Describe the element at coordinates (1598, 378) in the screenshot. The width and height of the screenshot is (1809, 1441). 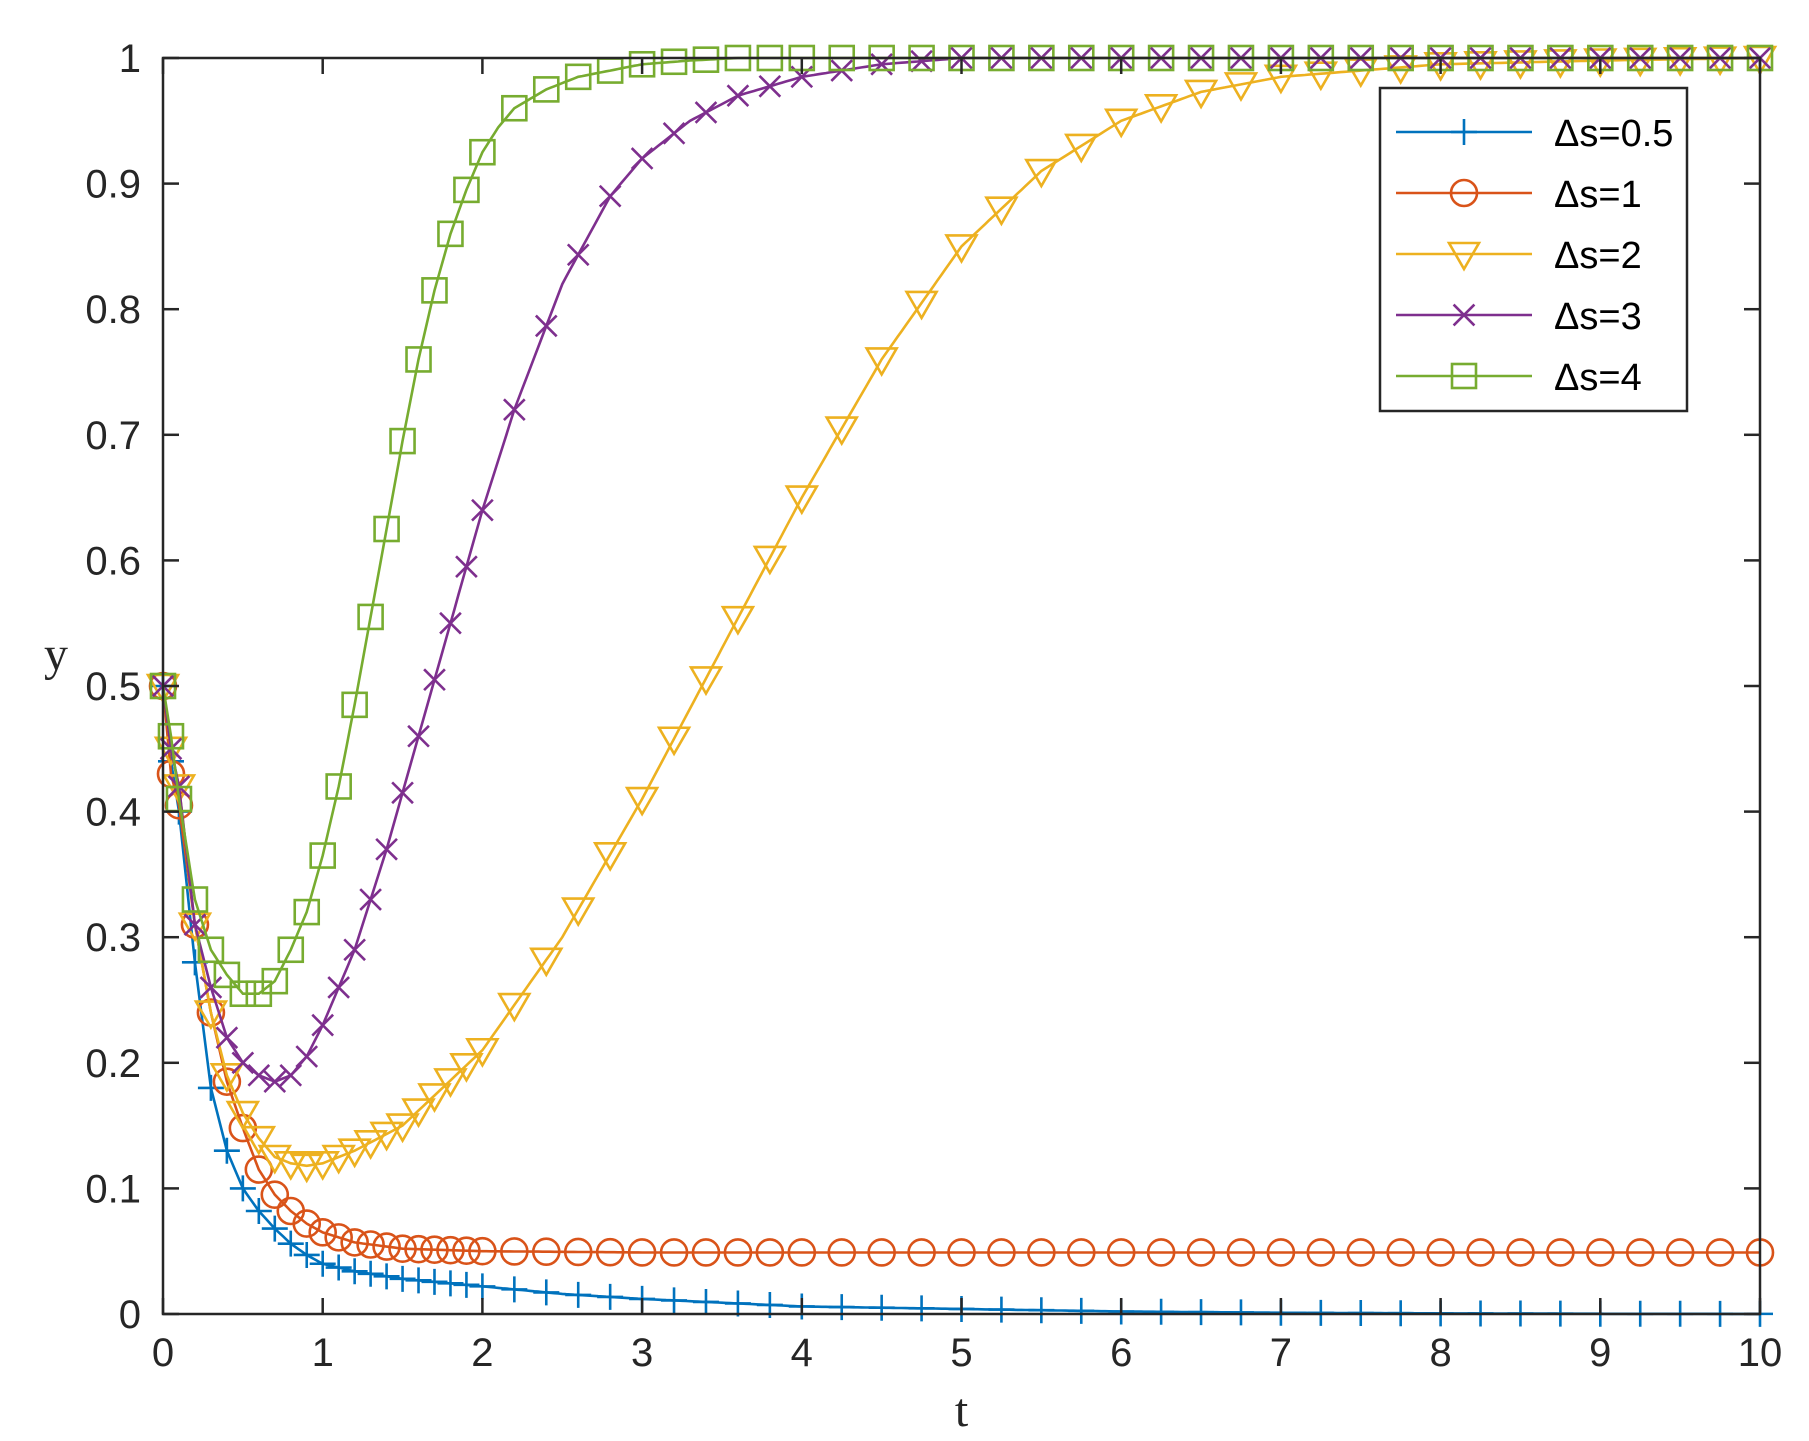
I see `legend-label: Δs=4` at that location.